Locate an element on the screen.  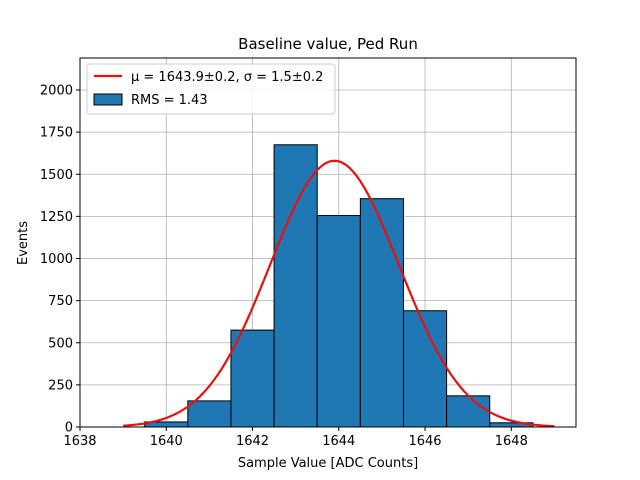
y-tick-label: 1250 is located at coordinates (56, 217).